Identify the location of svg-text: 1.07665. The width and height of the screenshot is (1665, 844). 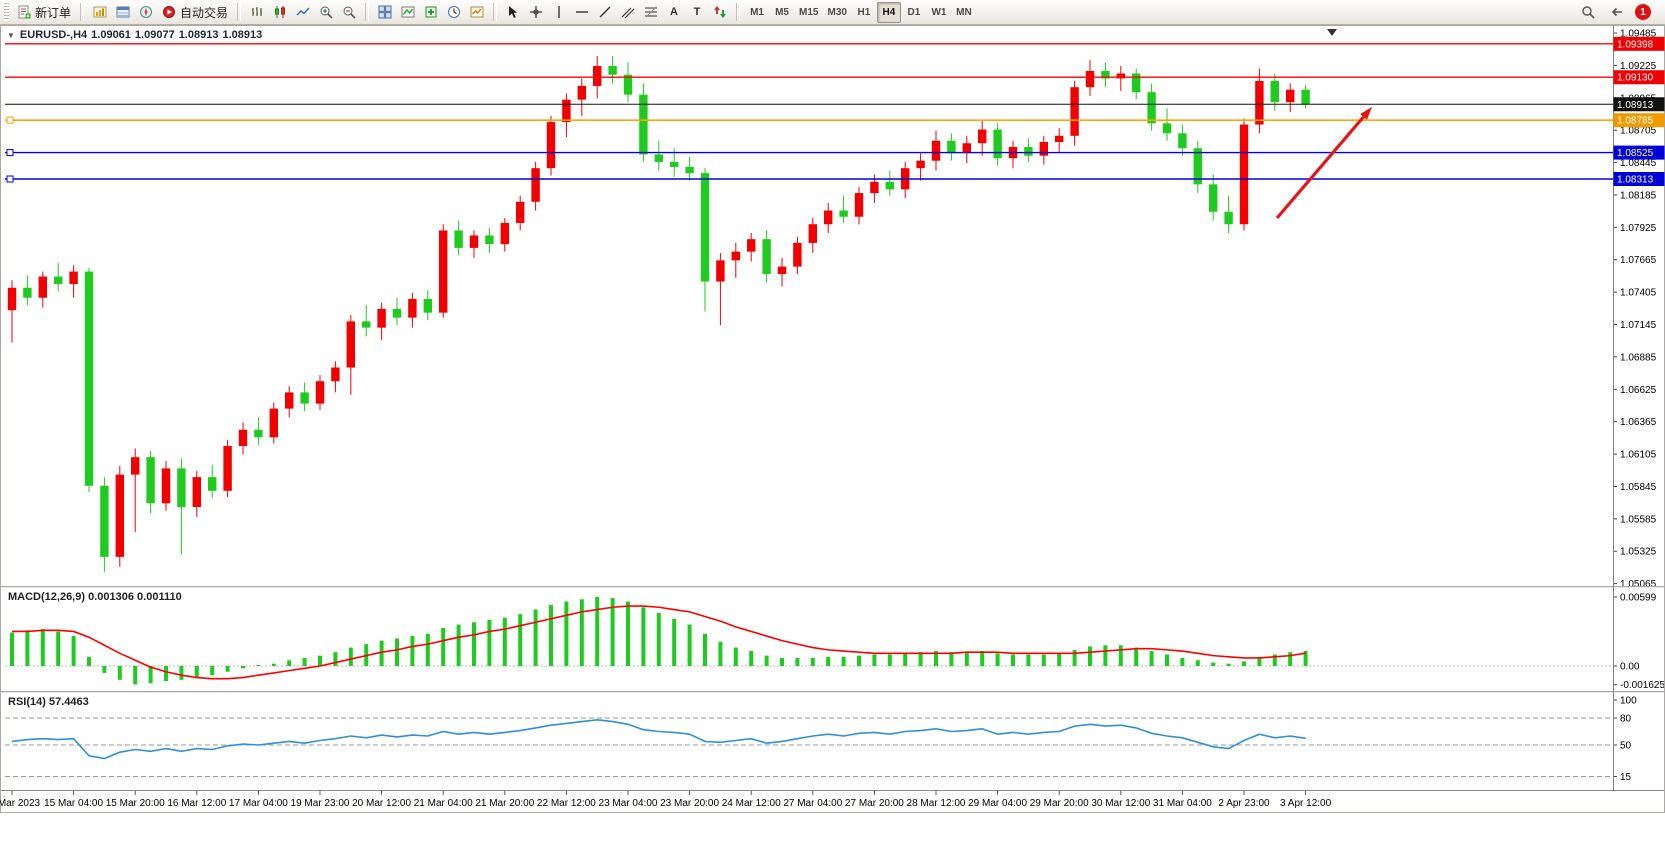
(1638, 260).